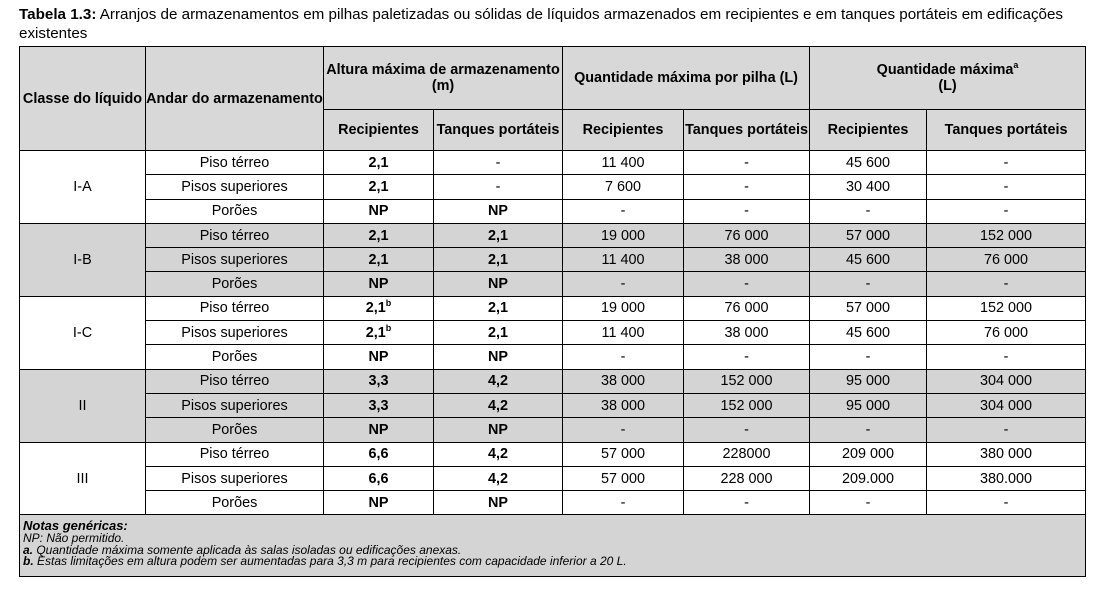  What do you see at coordinates (1006, 478) in the screenshot?
I see `cell-max_tan: 380.000` at bounding box center [1006, 478].